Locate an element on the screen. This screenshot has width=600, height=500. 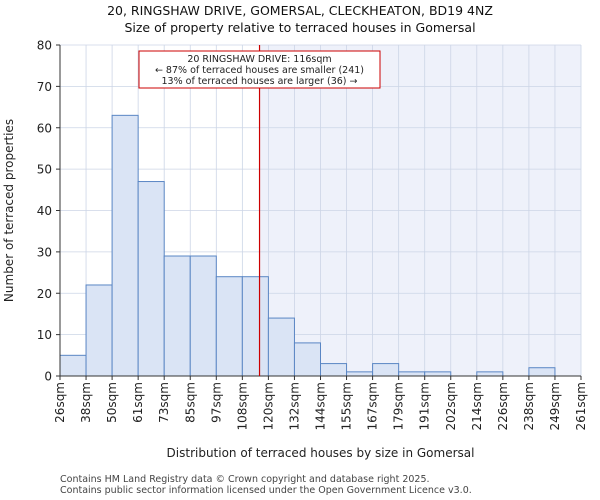
x-tick-label: 191sqm is located at coordinates (425, 406).